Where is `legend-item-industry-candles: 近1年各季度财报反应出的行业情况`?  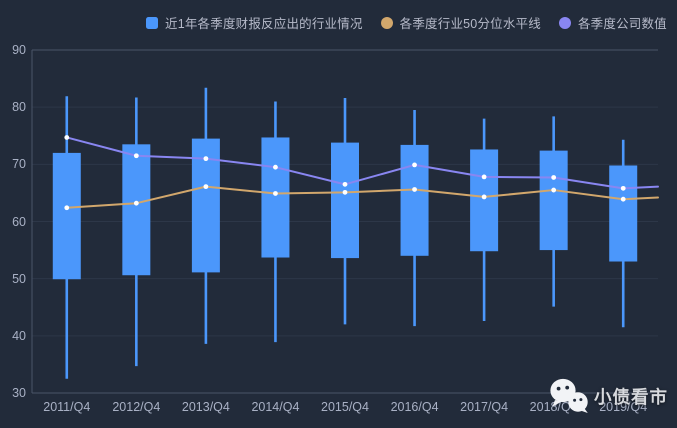
legend-item-industry-candles: 近1年各季度财报反应出的行业情况 is located at coordinates (254, 22).